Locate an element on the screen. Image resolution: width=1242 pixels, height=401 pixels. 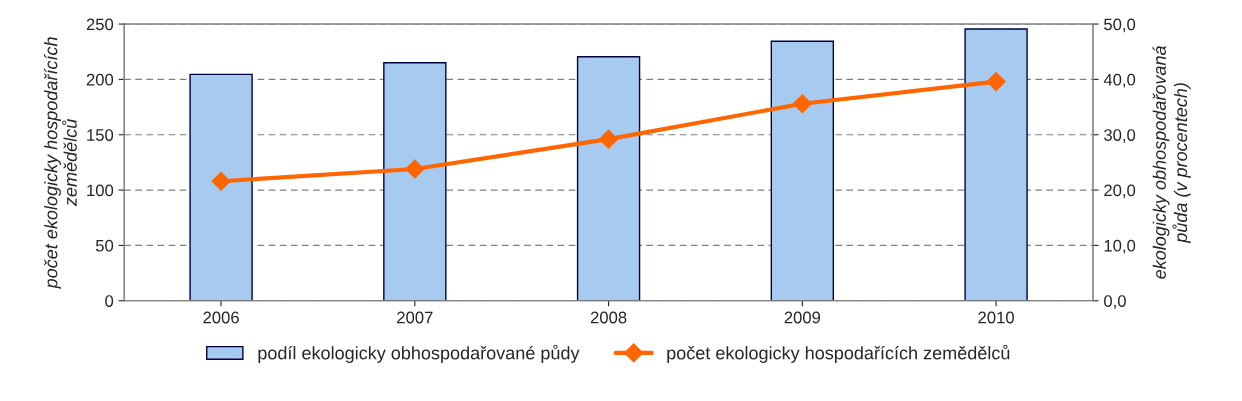
y2-tick-label: 40,0 is located at coordinates (1119, 80).